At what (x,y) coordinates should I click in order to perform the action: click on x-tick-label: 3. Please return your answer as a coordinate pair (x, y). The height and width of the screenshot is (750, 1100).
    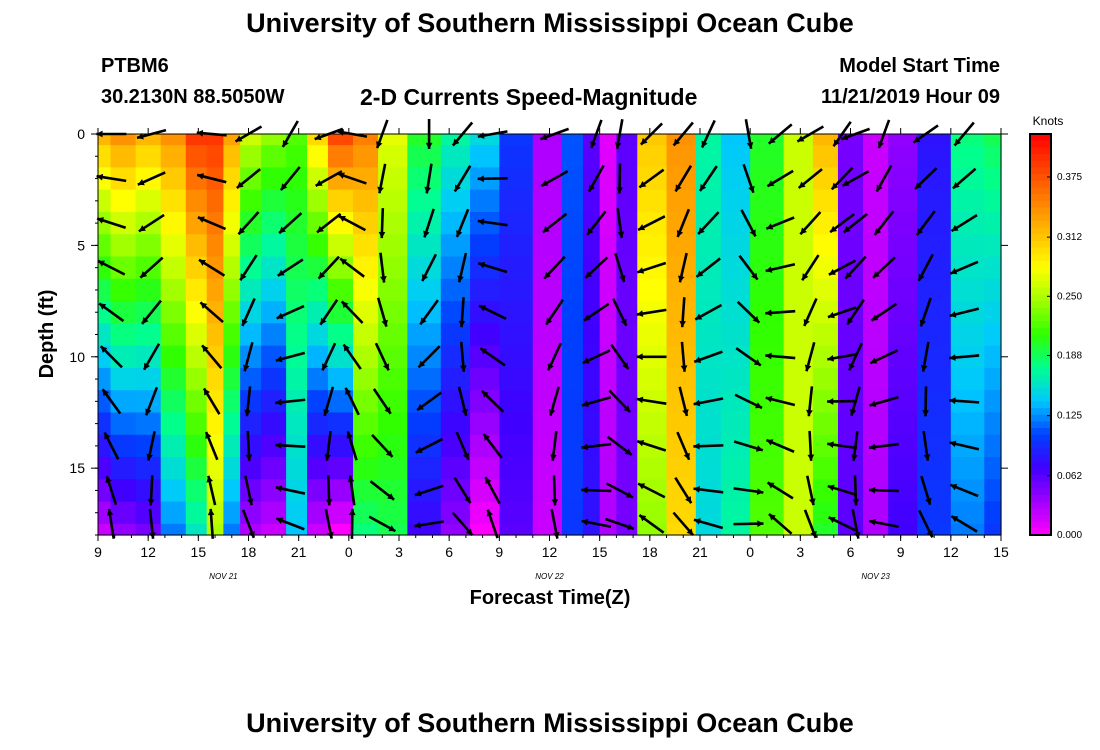
    Looking at the image, I should click on (800, 552).